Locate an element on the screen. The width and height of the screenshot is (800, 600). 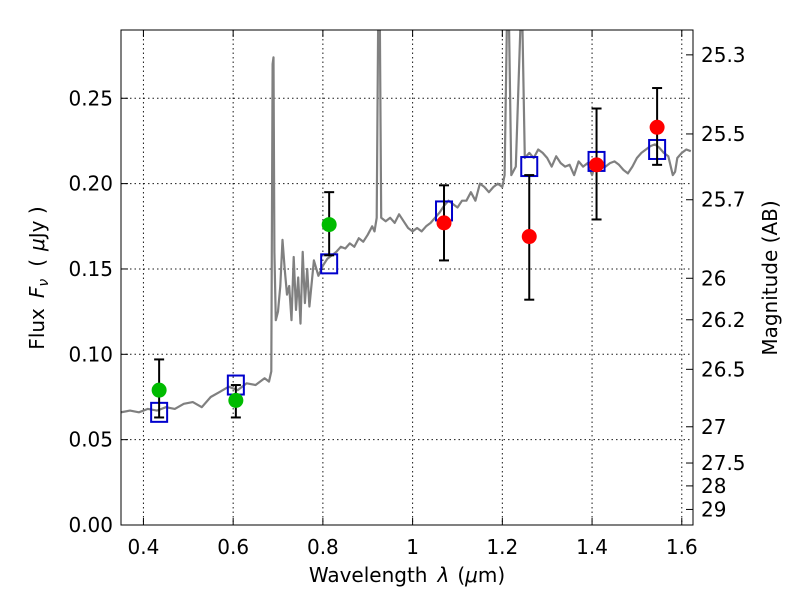
y2-tick-label: 25.5 is located at coordinates (723, 134).